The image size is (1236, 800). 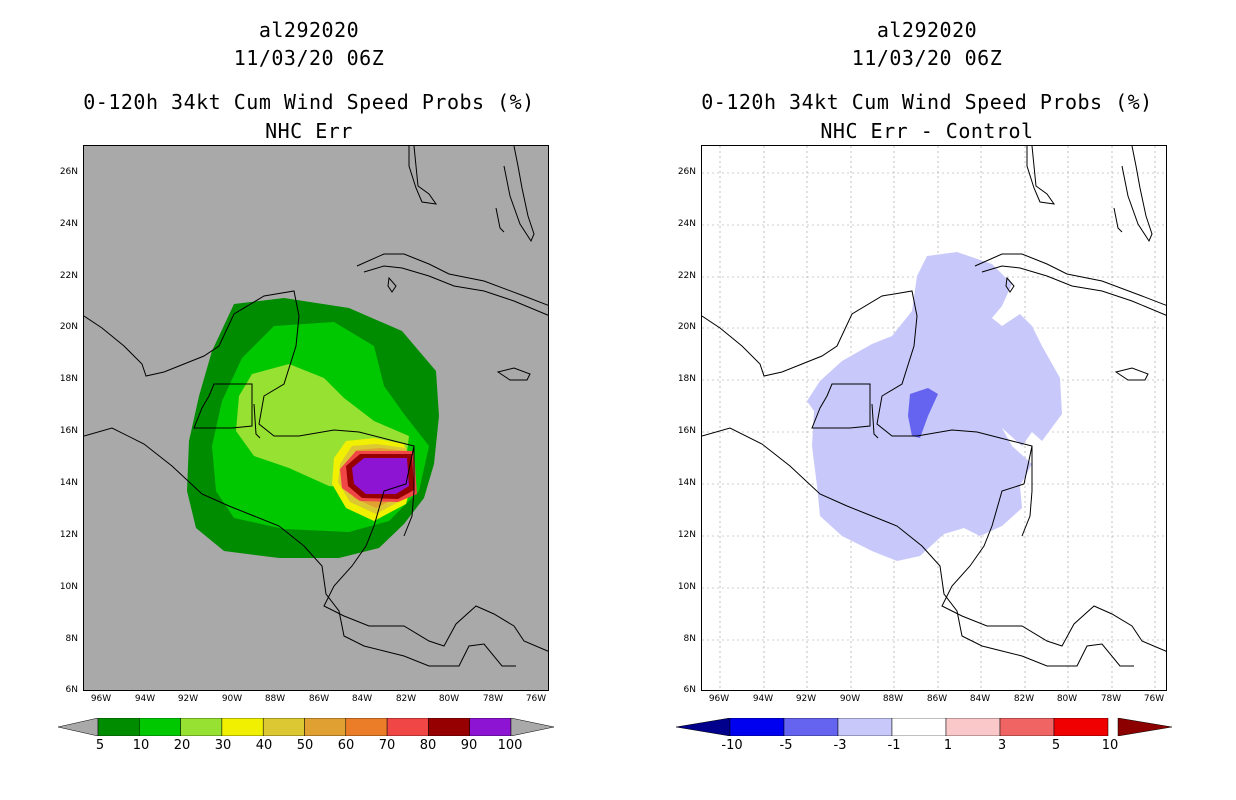 What do you see at coordinates (182, 745) in the screenshot?
I see `colorbar-label: 20` at bounding box center [182, 745].